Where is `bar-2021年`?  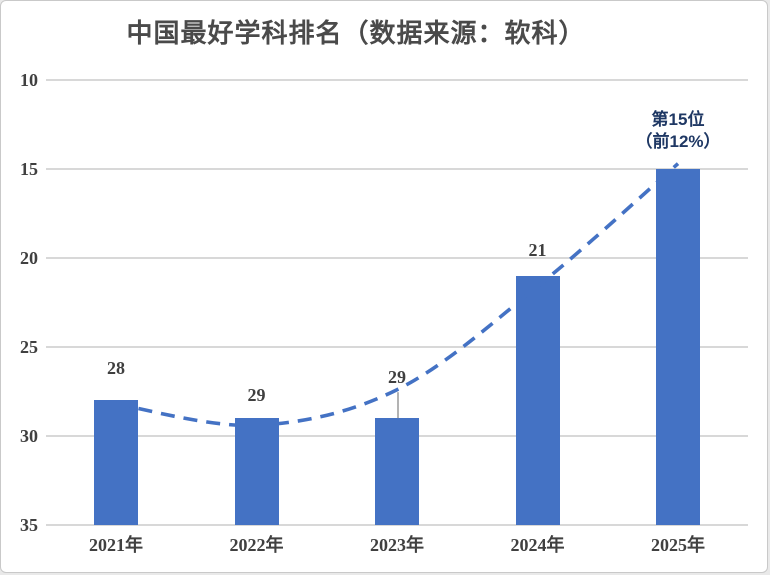
bar-2021年 is located at coordinates (116, 462).